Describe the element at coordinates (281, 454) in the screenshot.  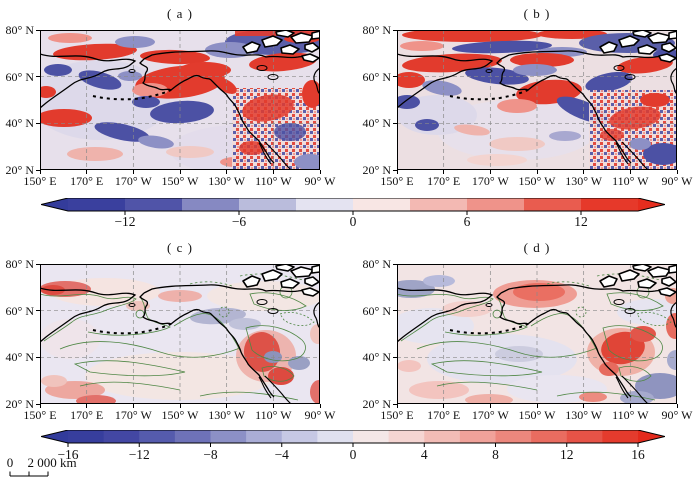
I see `colorbar-tick-label: −4` at that location.